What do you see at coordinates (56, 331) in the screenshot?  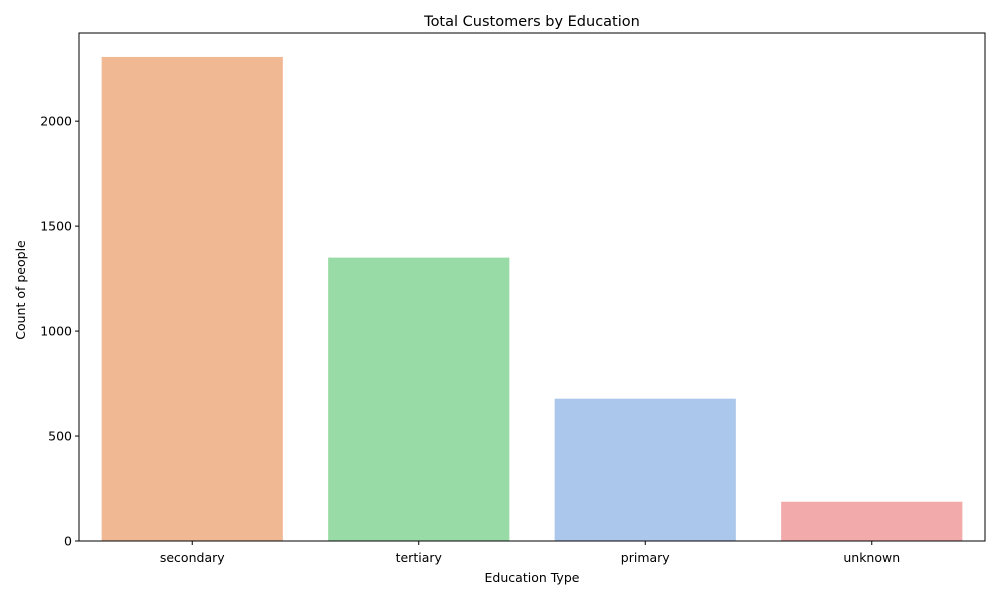 I see `y-tick-label: 1000` at bounding box center [56, 331].